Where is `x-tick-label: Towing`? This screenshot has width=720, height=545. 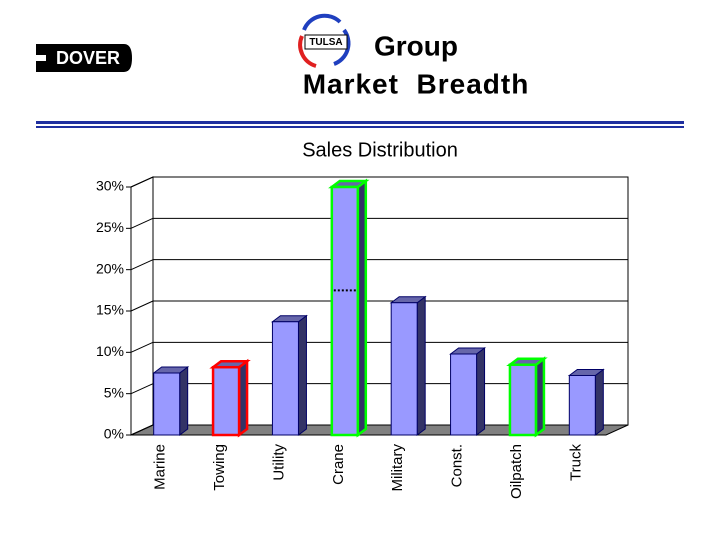 x-tick-label: Towing is located at coordinates (219, 467).